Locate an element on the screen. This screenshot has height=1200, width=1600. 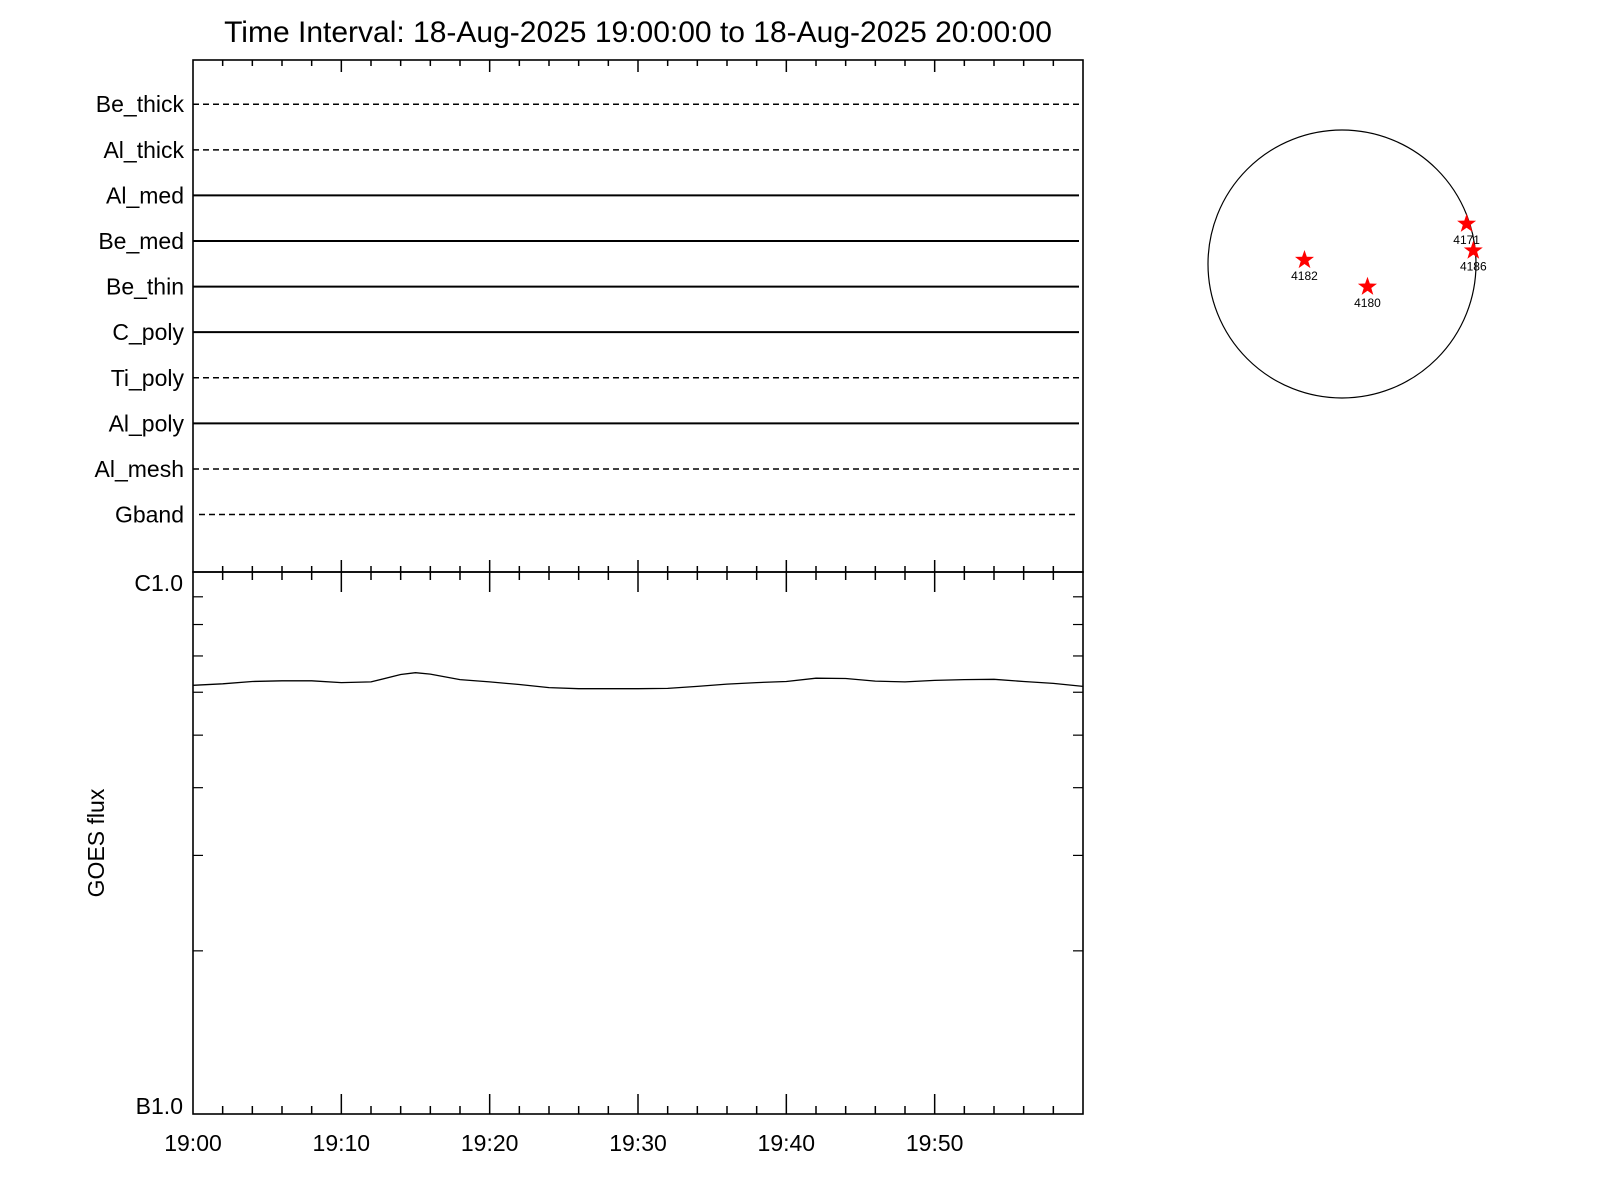
goes-flux-series is located at coordinates (638, 681).